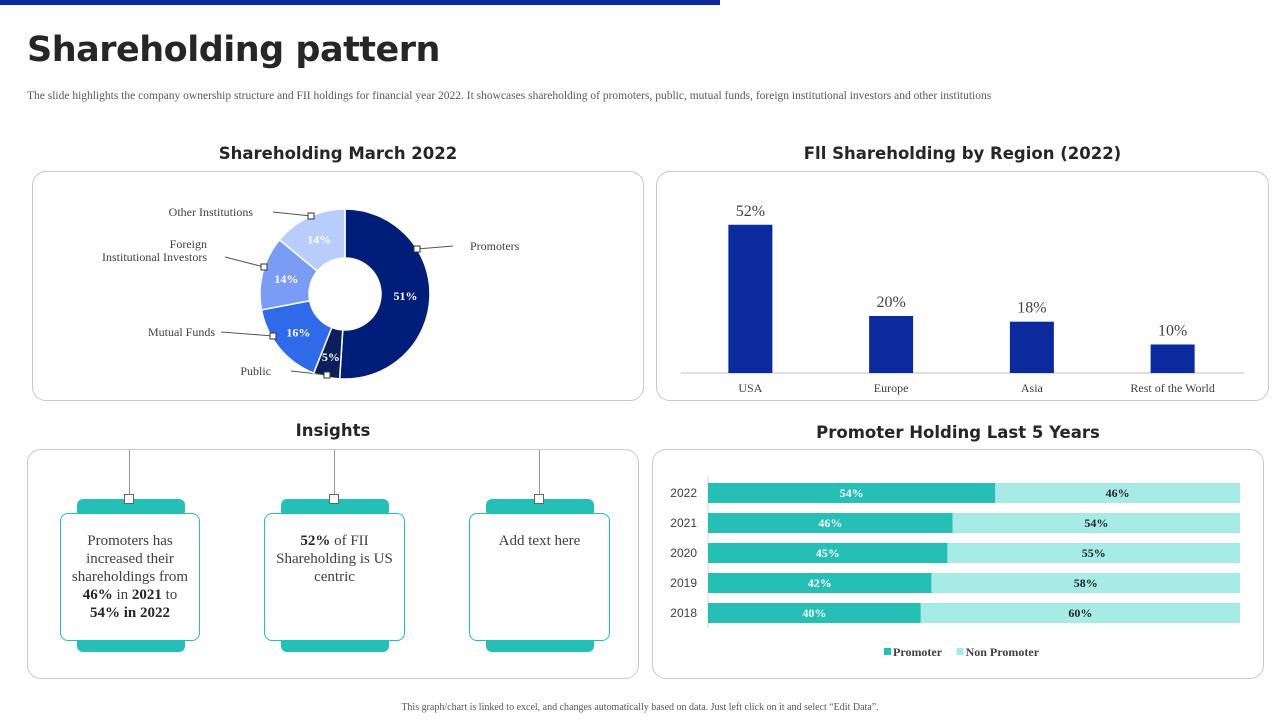  I want to click on region-title: Fll Shareholding by Region (2022), so click(962, 153).